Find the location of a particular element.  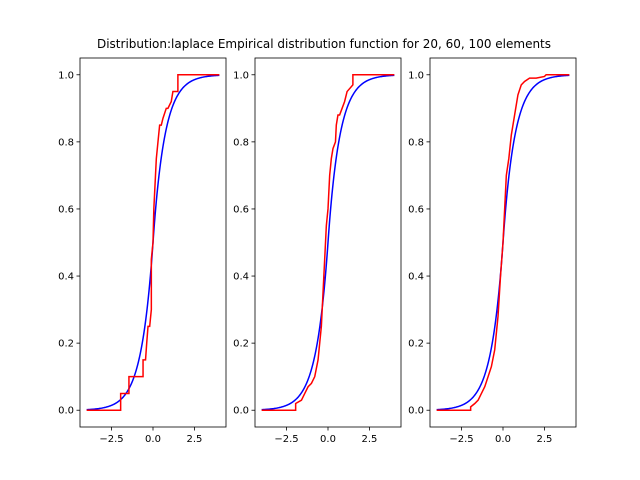

theoretical-cdf-line is located at coordinates (328, 242).